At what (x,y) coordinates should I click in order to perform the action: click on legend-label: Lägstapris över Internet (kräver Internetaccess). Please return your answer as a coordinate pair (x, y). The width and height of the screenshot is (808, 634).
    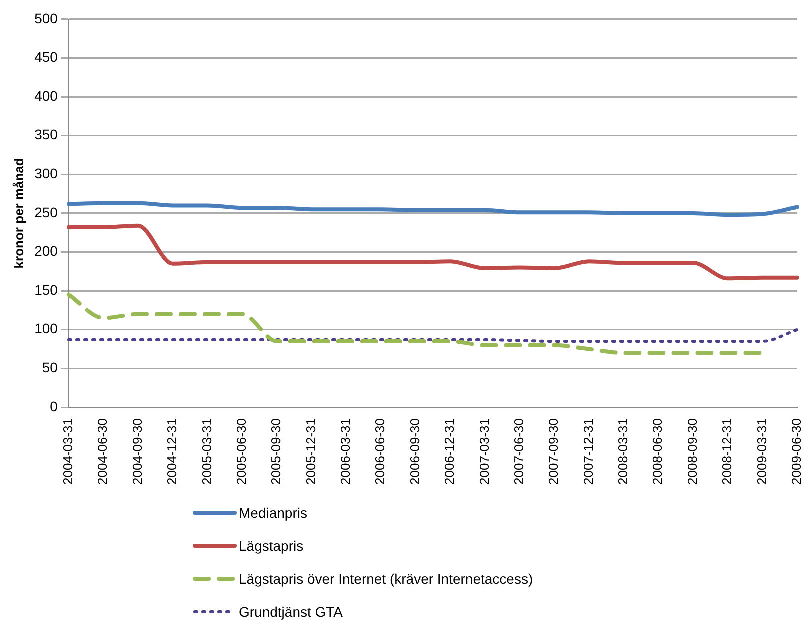
    Looking at the image, I should click on (386, 578).